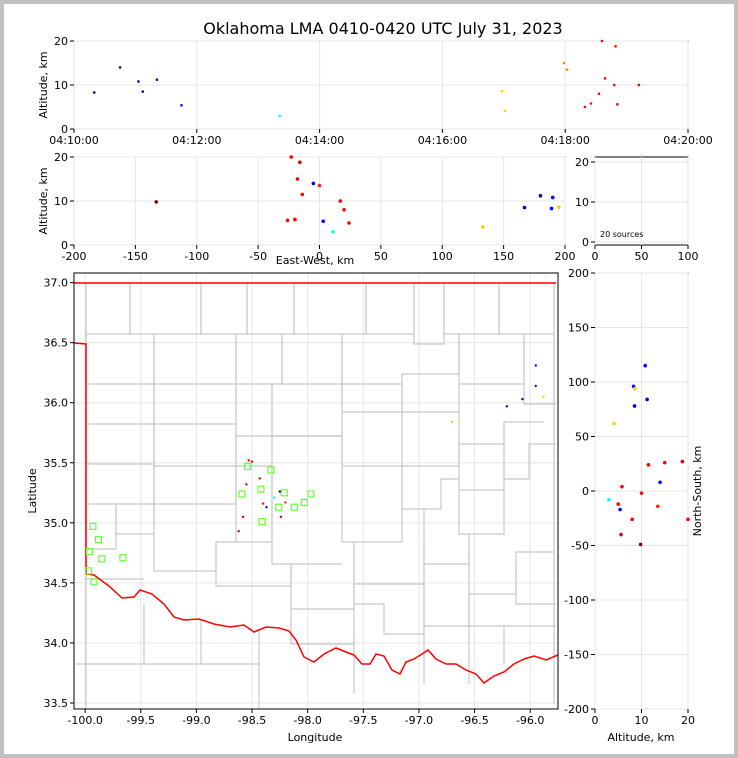  Describe the element at coordinates (530, 720) in the screenshot. I see `longitude-ticklabel: -96.0` at that location.